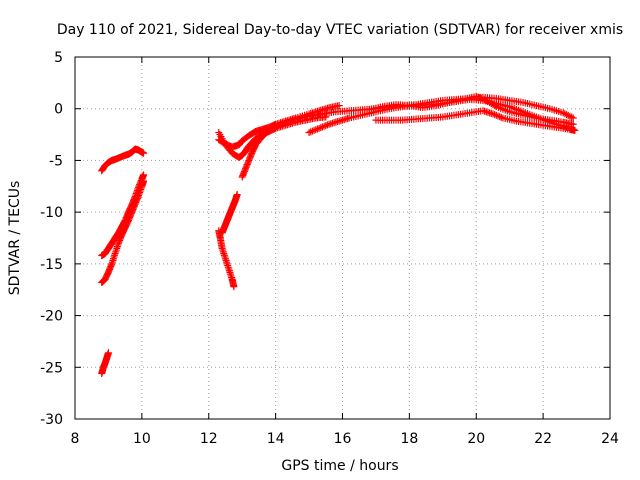 This screenshot has width=640, height=480. Describe the element at coordinates (142, 439) in the screenshot. I see `x-tick-label: 10` at that location.